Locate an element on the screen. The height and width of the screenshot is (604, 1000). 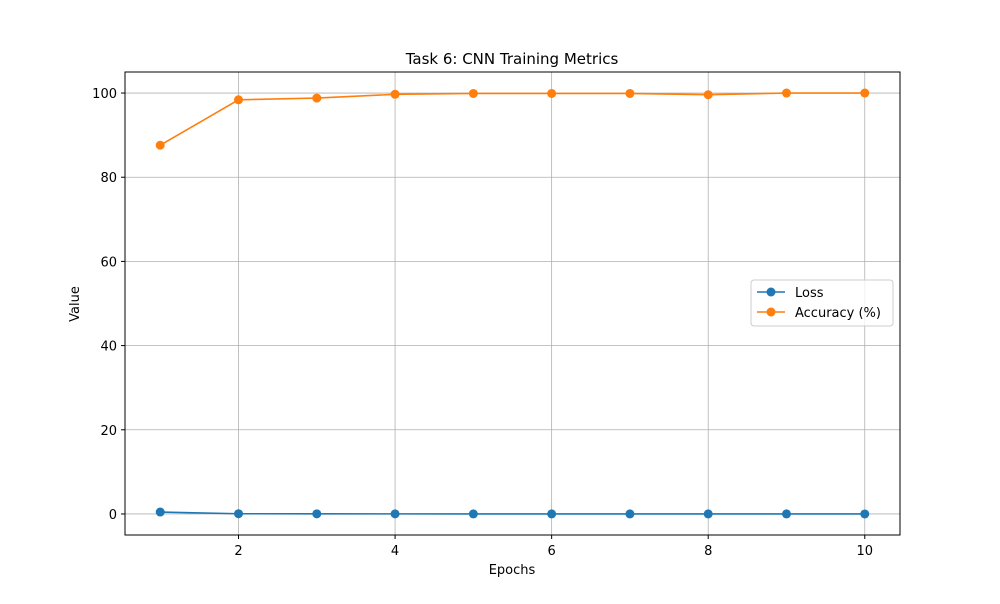
x-tick-label: 6 is located at coordinates (552, 551).